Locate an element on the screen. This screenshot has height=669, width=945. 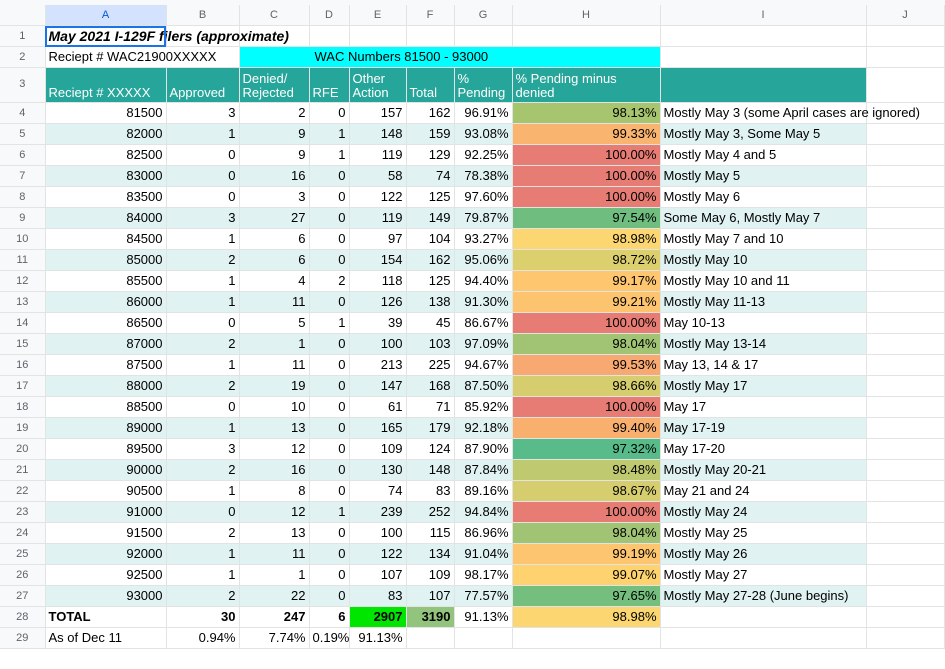
pending-cell: 94.84% is located at coordinates (483, 512).